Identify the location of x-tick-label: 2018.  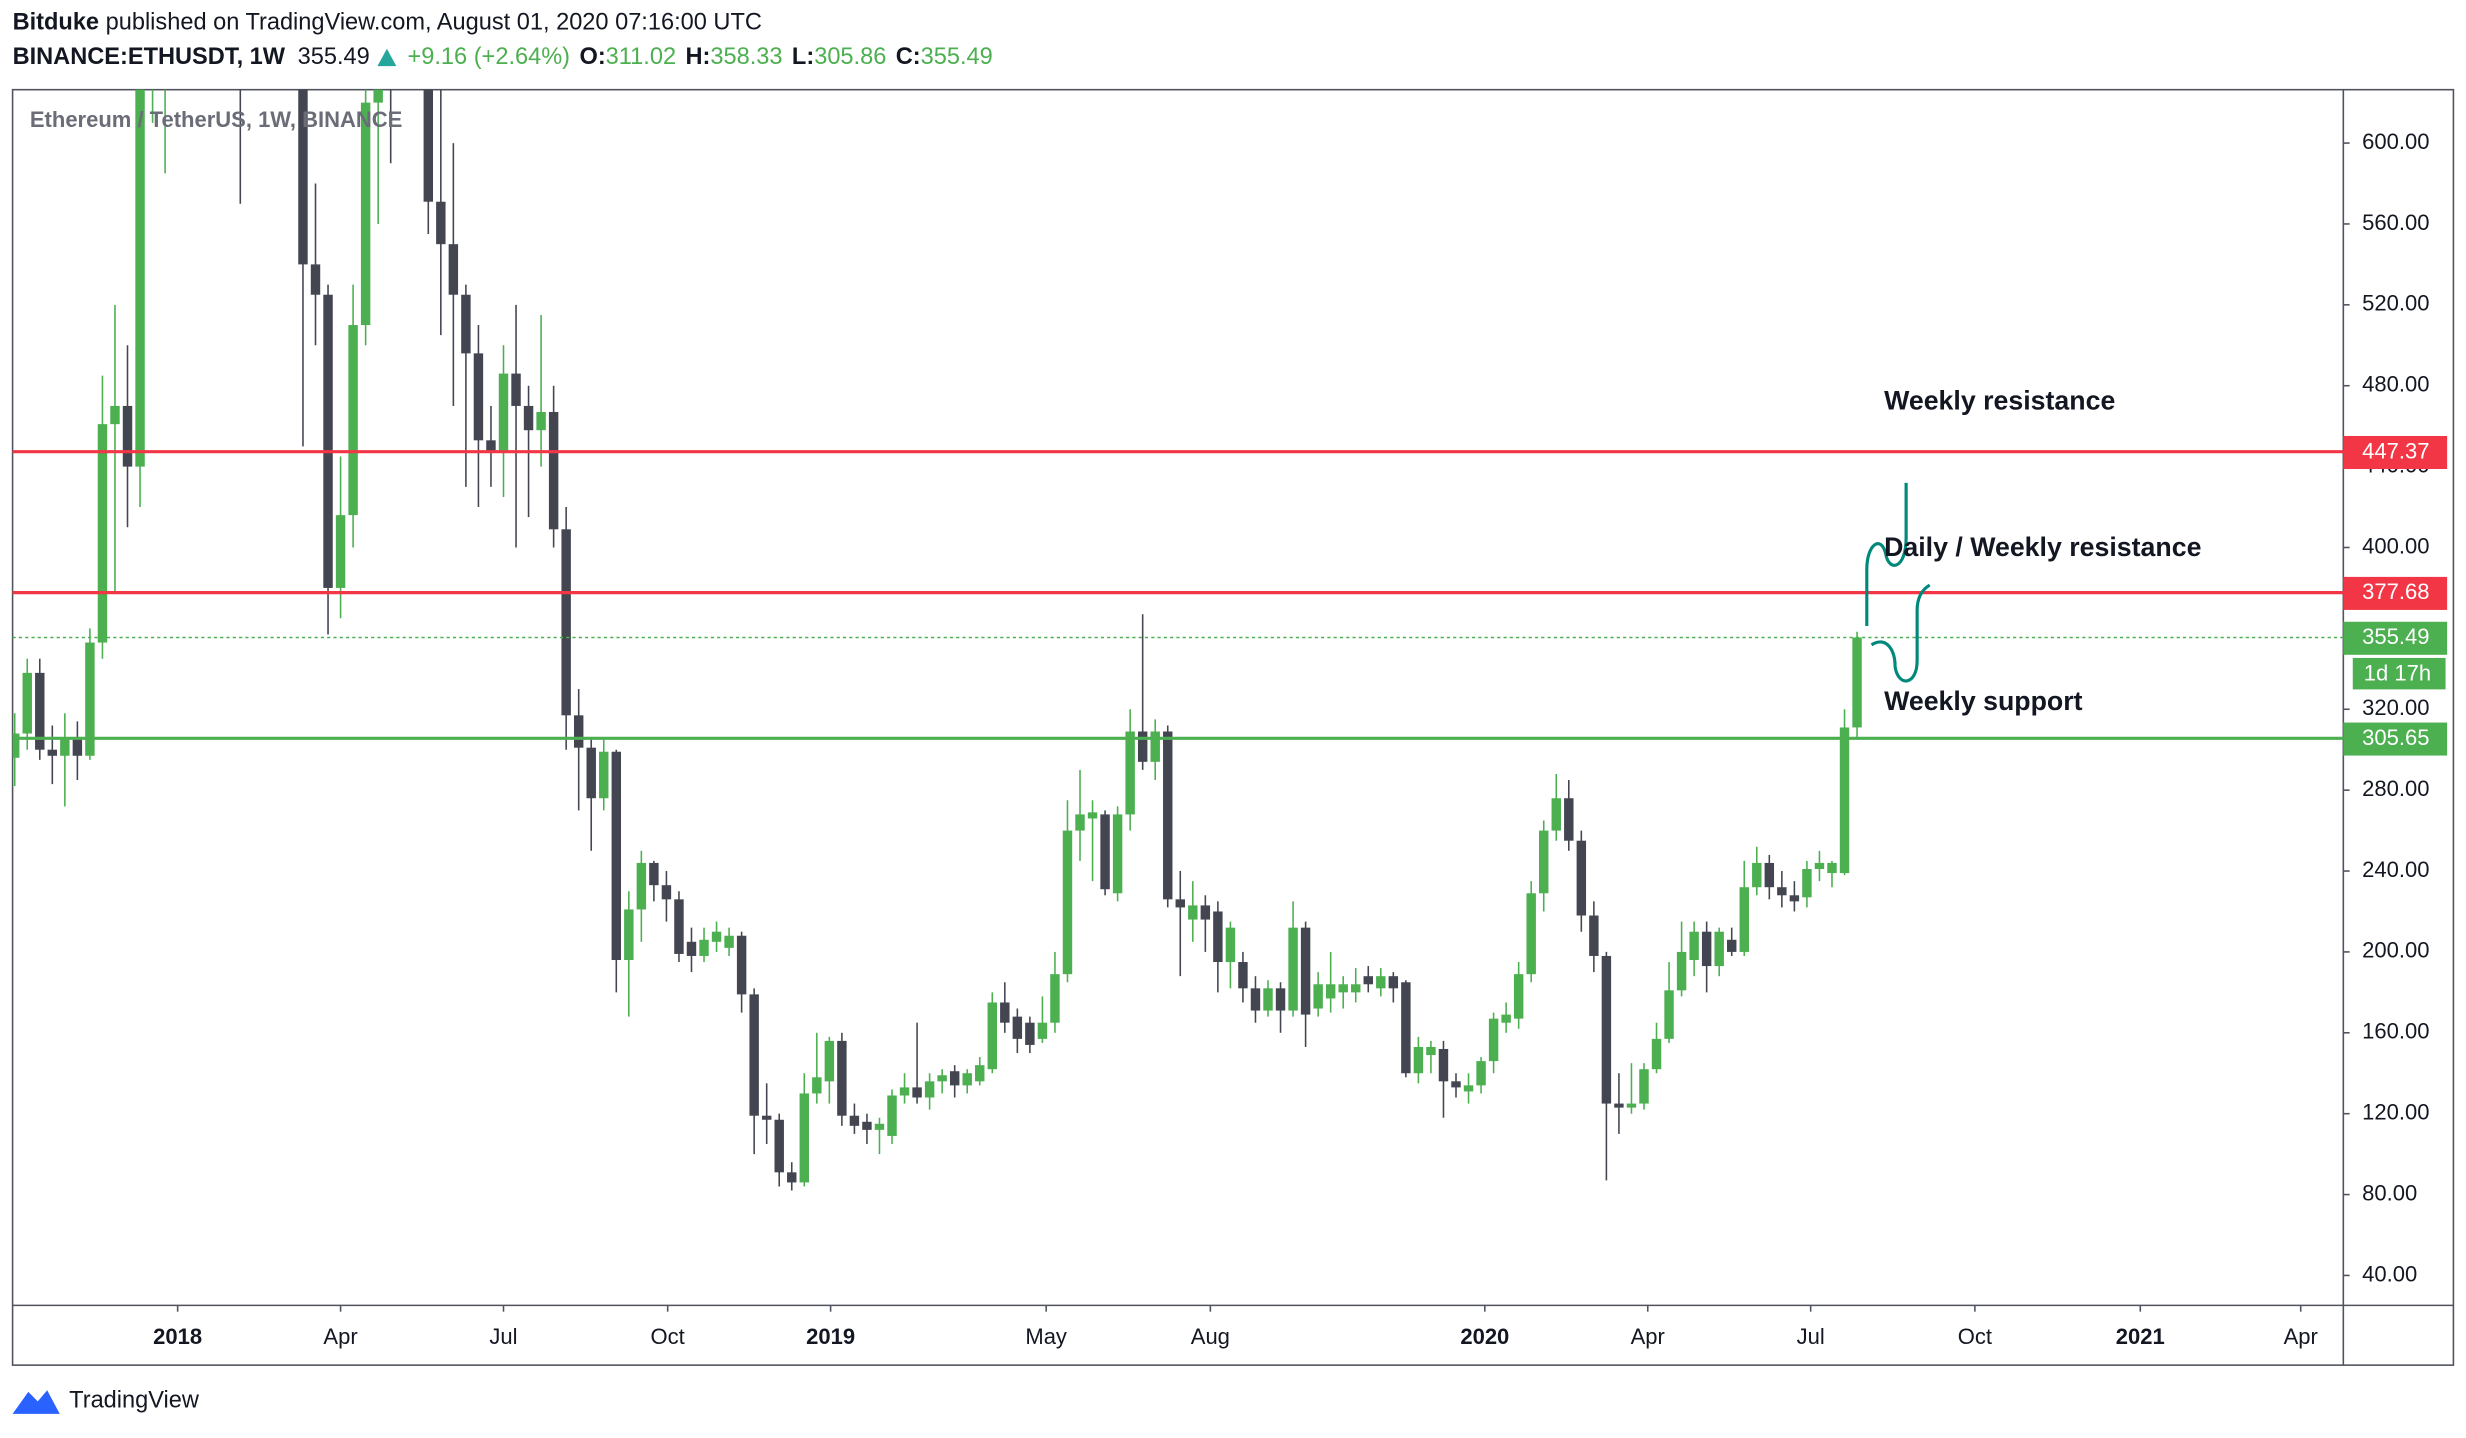
(177, 1336).